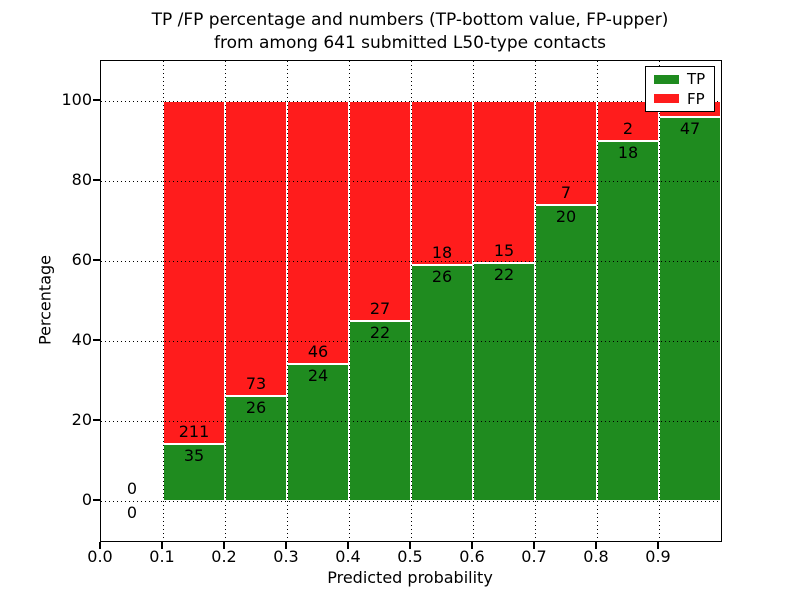 The image size is (800, 600). I want to click on x-tick-label: 0.7, so click(534, 556).